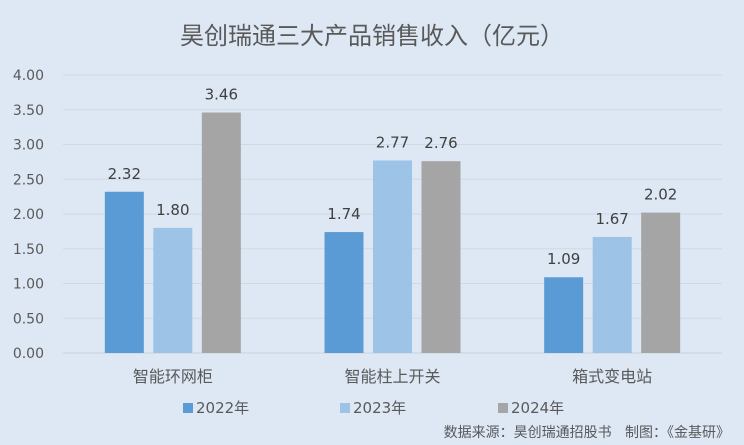  Describe the element at coordinates (28, 285) in the screenshot. I see `y-tick-label: 1.00` at that location.